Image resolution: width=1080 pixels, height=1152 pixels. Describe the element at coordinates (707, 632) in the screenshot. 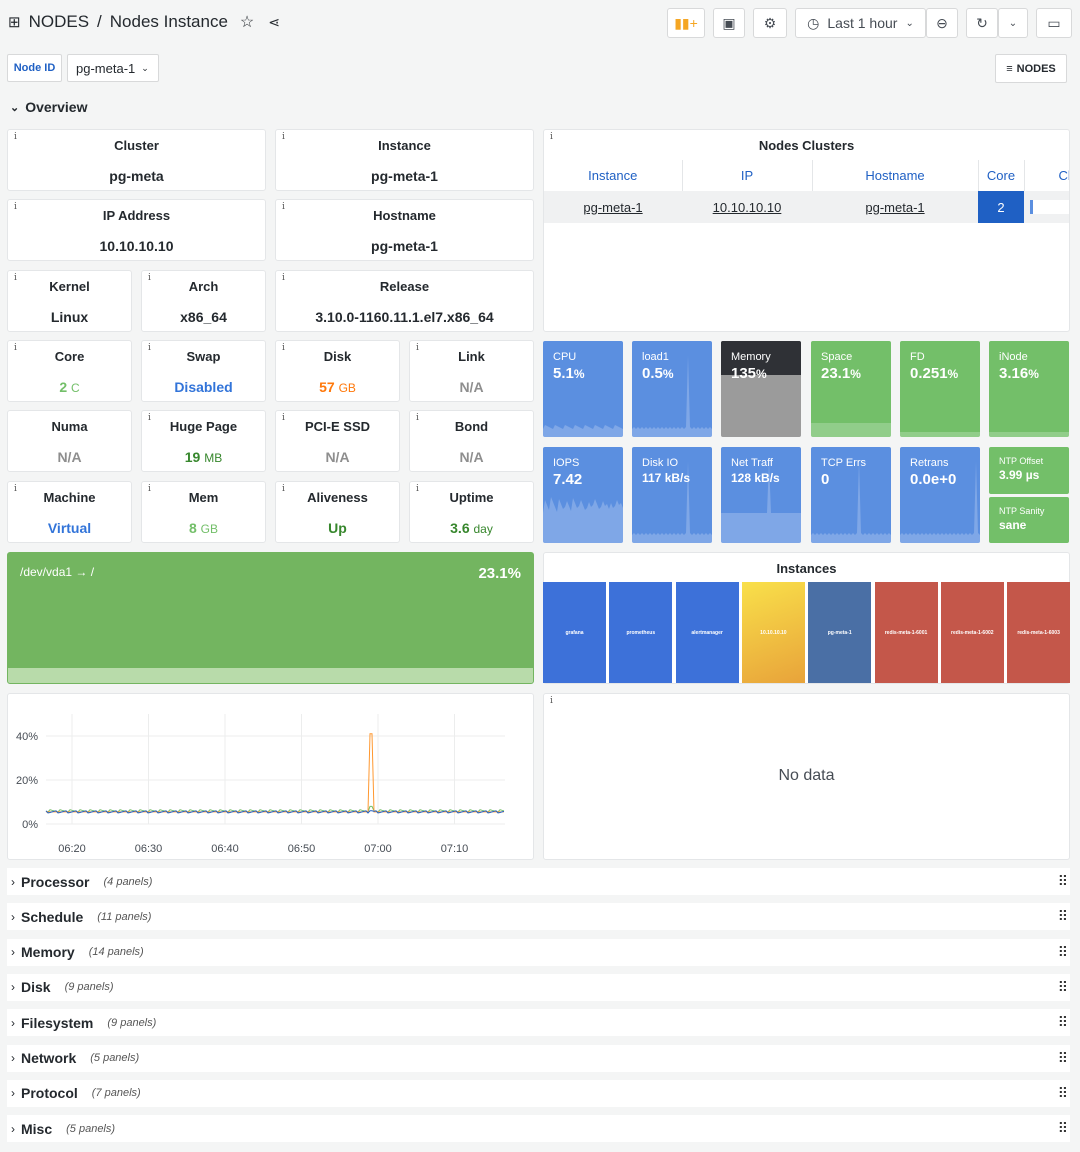

I see `instance-tile: alertmanager` at that location.